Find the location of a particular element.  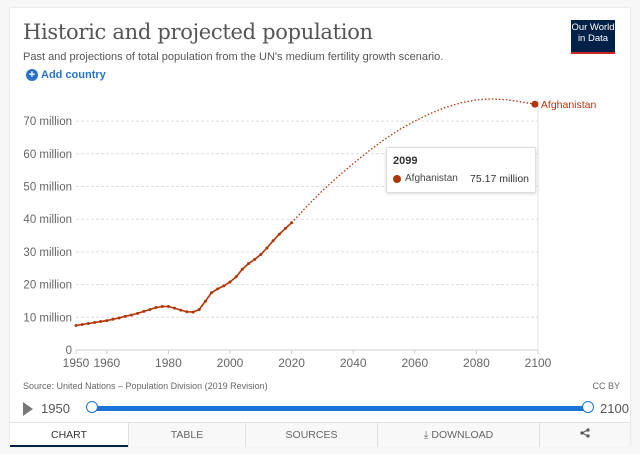

highlight-point is located at coordinates (535, 104).